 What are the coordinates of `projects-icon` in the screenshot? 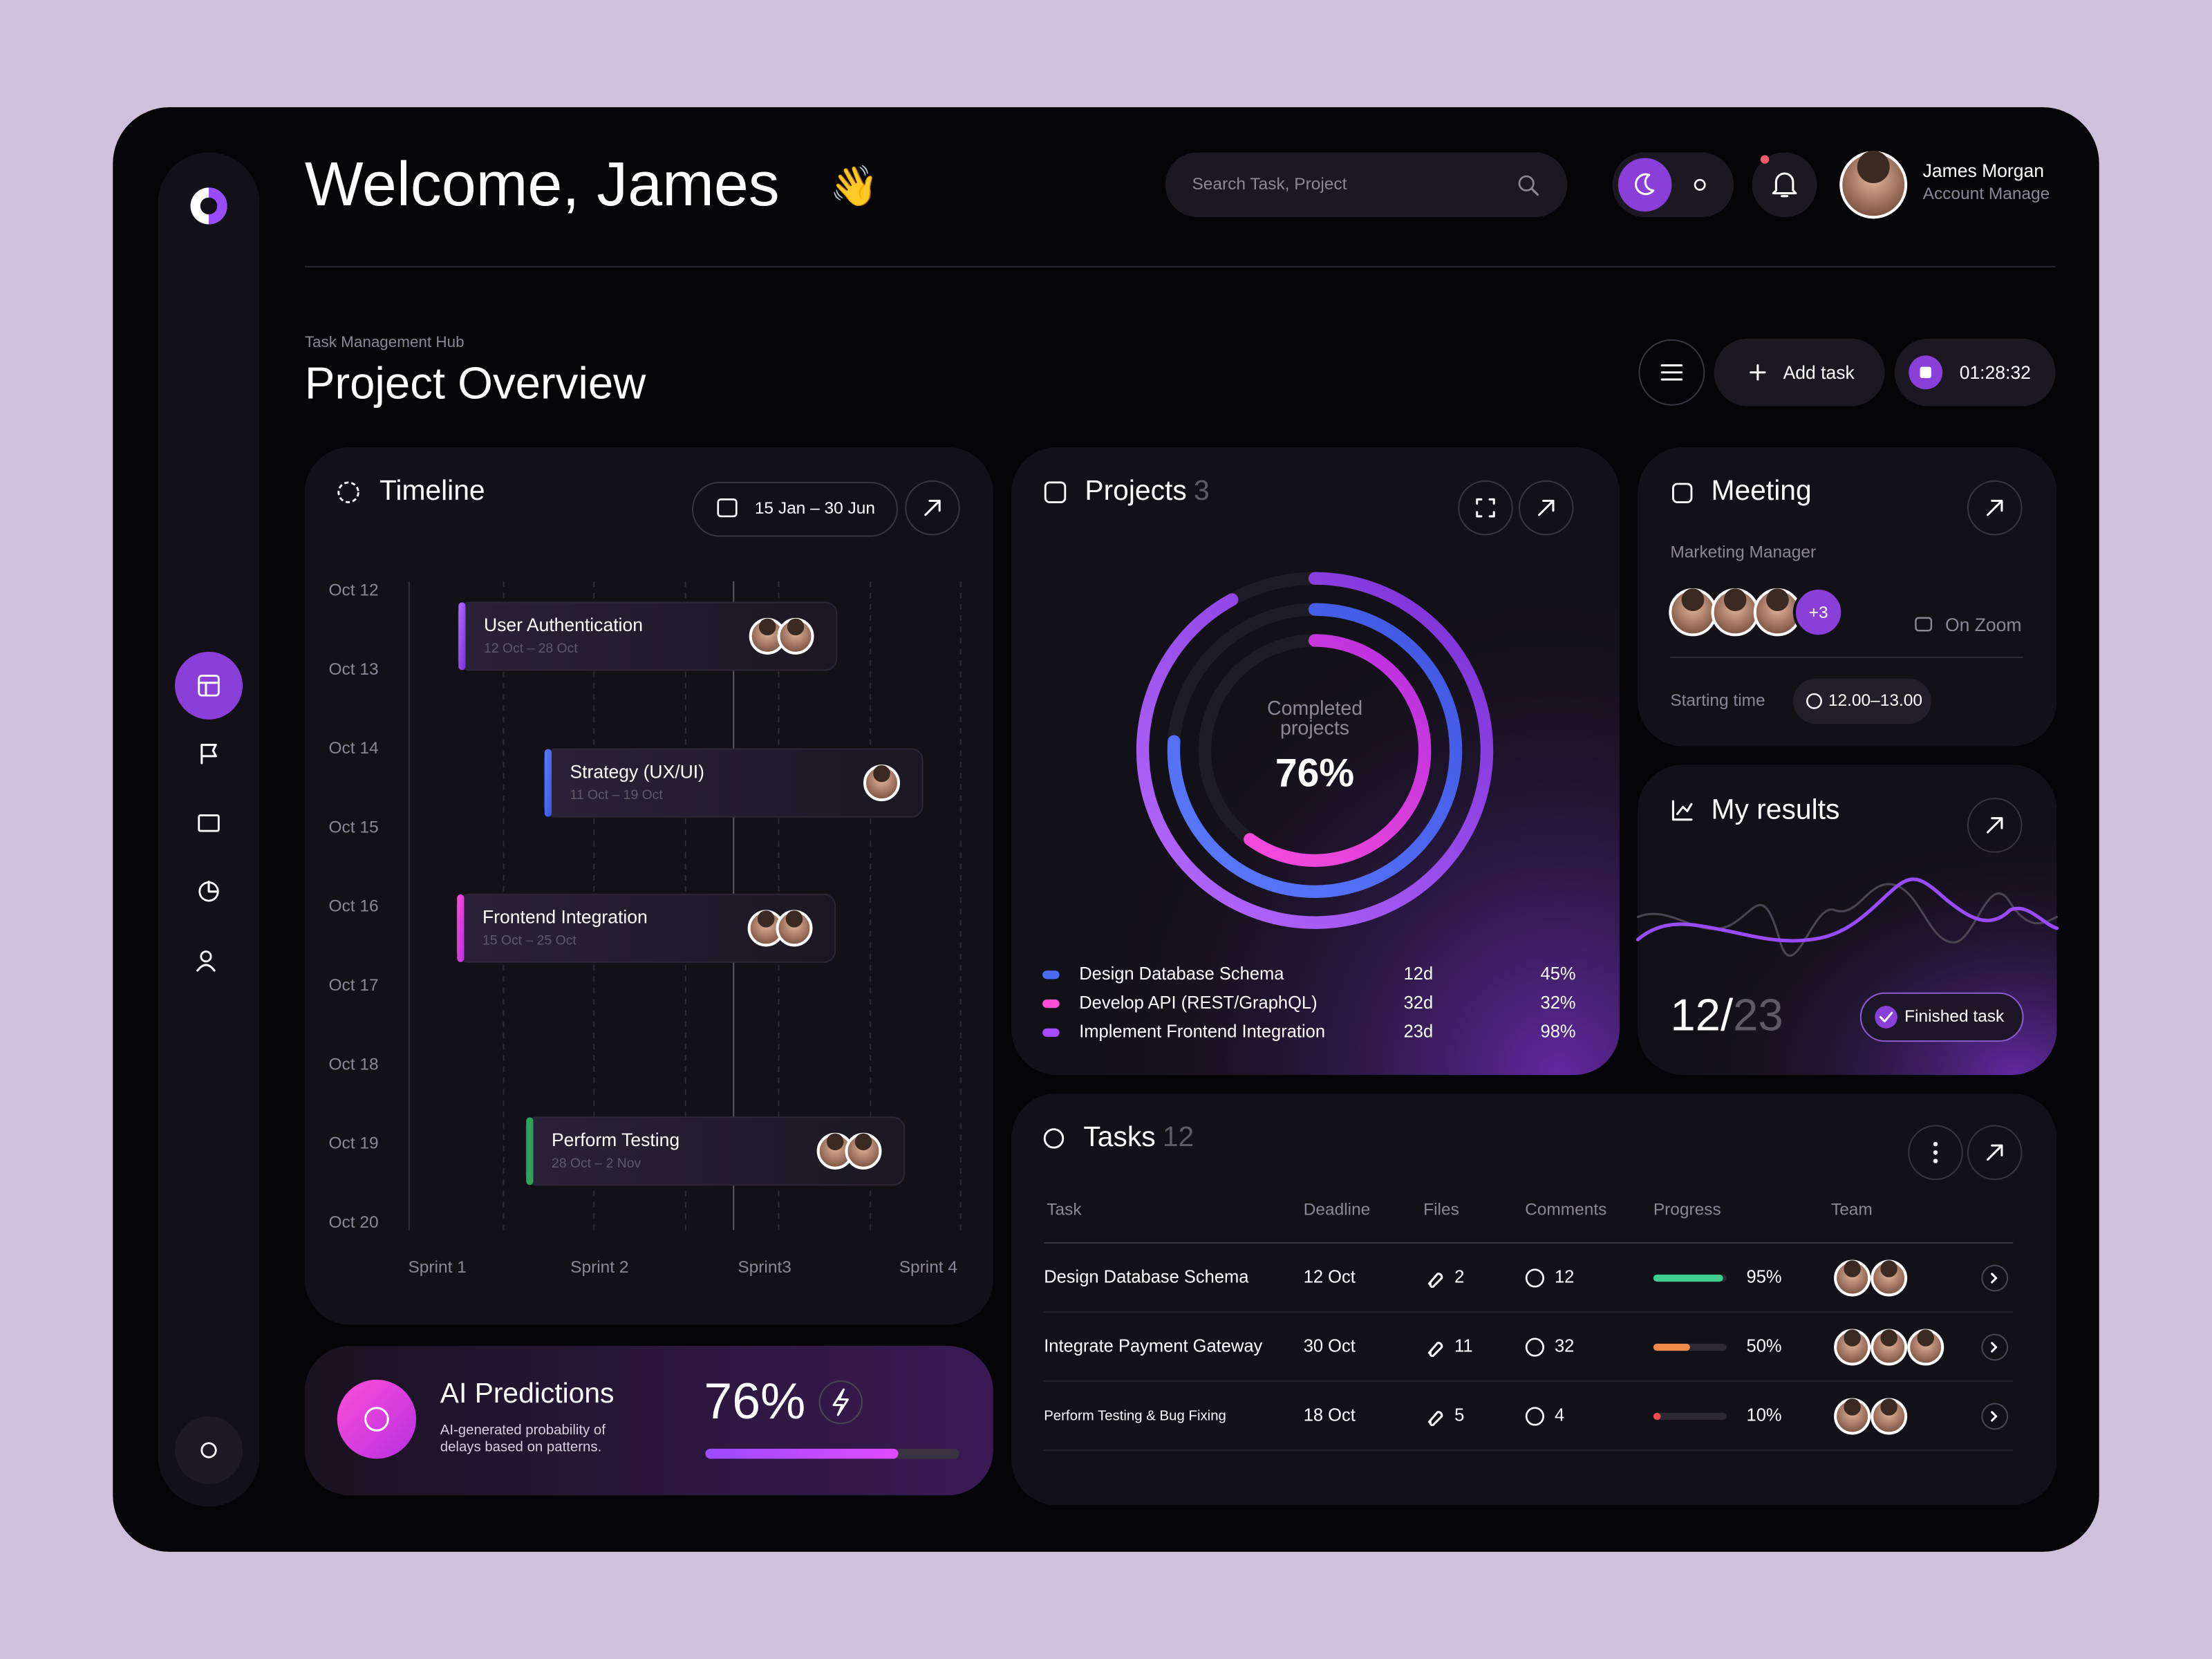 It's located at (1056, 492).